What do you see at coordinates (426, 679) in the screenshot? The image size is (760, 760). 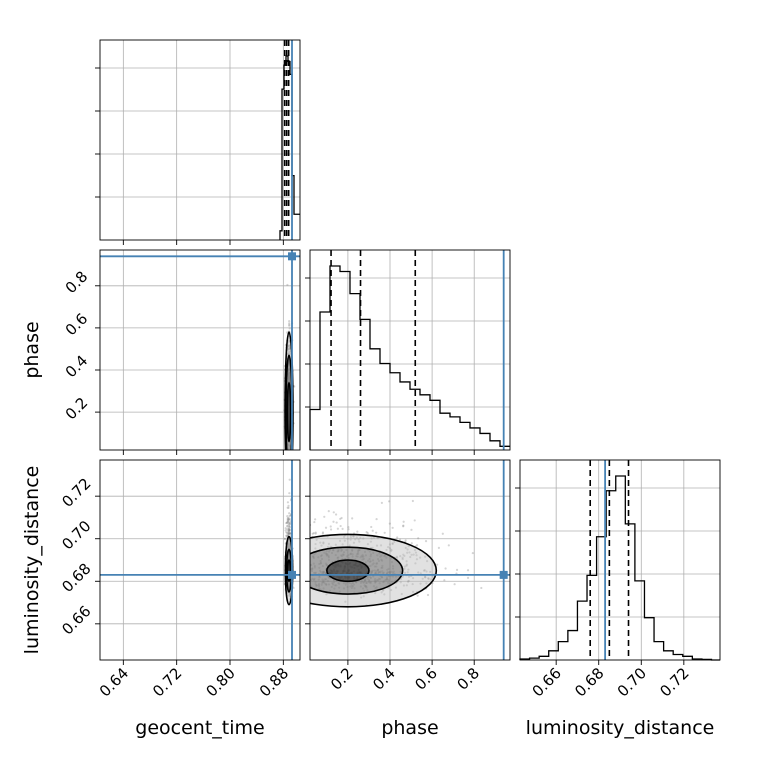 I see `x-tick-label-phase: 0.6` at bounding box center [426, 679].